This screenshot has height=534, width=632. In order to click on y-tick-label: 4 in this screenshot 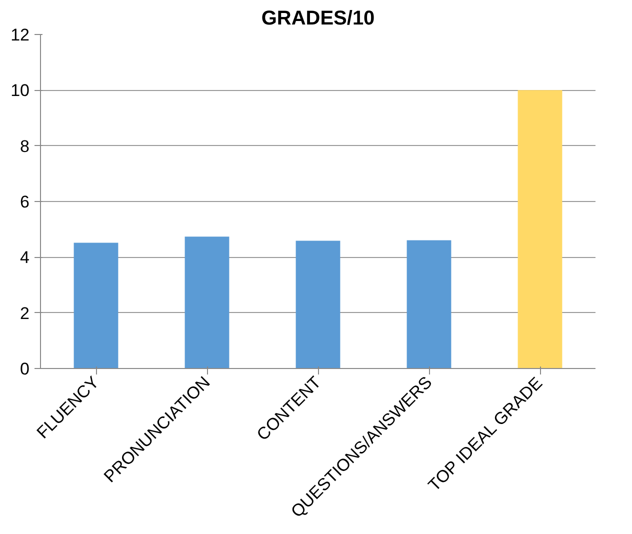, I will do `click(25, 258)`.